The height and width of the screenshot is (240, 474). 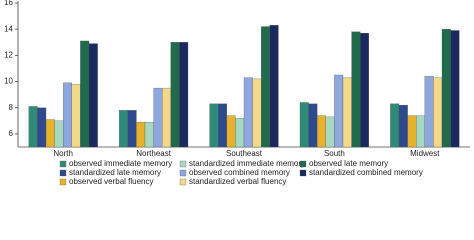 I want to click on x-tick-label: North, so click(x=63, y=153).